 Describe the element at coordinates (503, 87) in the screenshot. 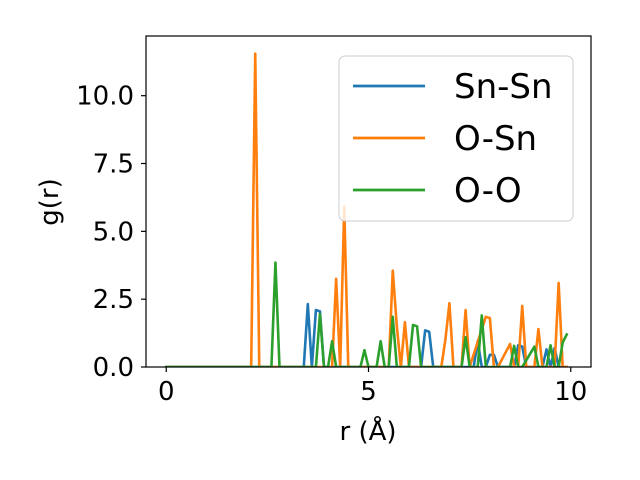

I see `legend-label-sn-sn: Sn-Sn` at that location.